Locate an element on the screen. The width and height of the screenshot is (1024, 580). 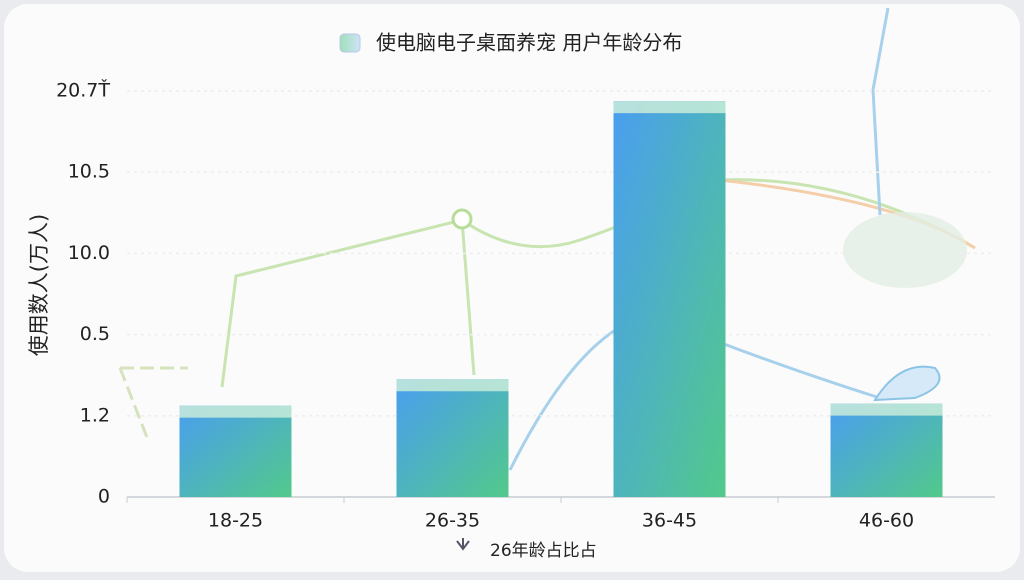
x-tick-label: 36-45 is located at coordinates (669, 521).